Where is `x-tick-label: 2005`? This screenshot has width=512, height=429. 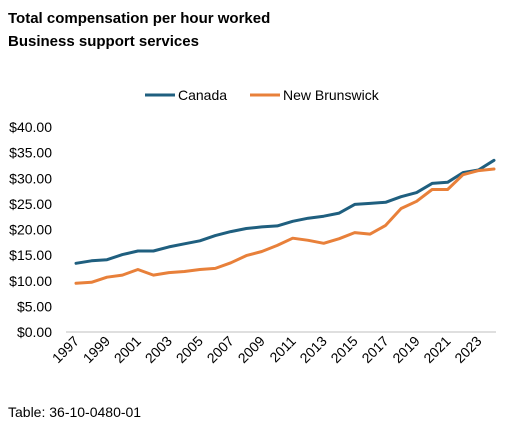
x-tick-label: 2005 is located at coordinates (189, 349).